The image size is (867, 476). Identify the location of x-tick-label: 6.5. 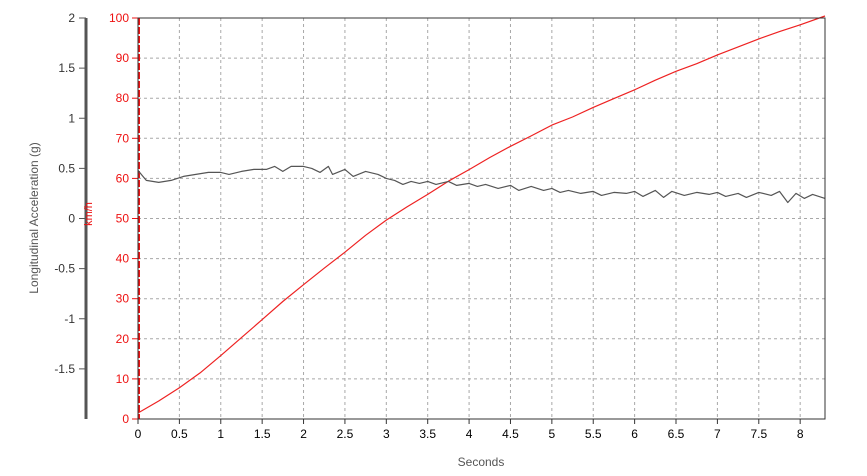
(676, 434).